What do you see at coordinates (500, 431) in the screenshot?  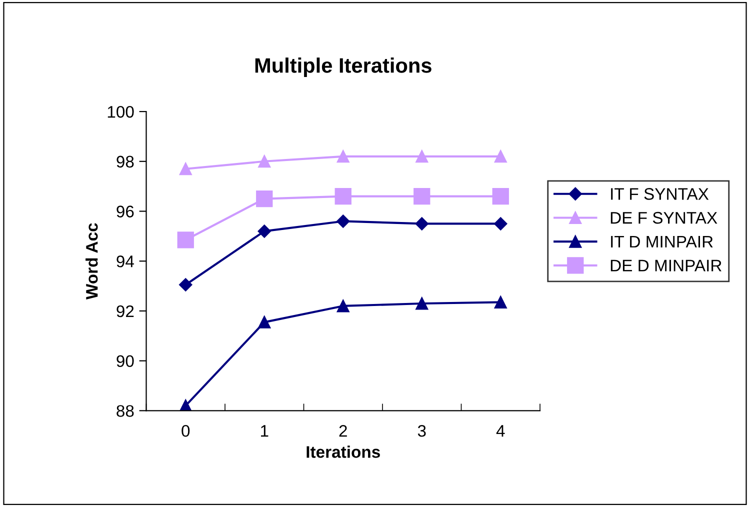 I see `x-tick-label: 4` at bounding box center [500, 431].